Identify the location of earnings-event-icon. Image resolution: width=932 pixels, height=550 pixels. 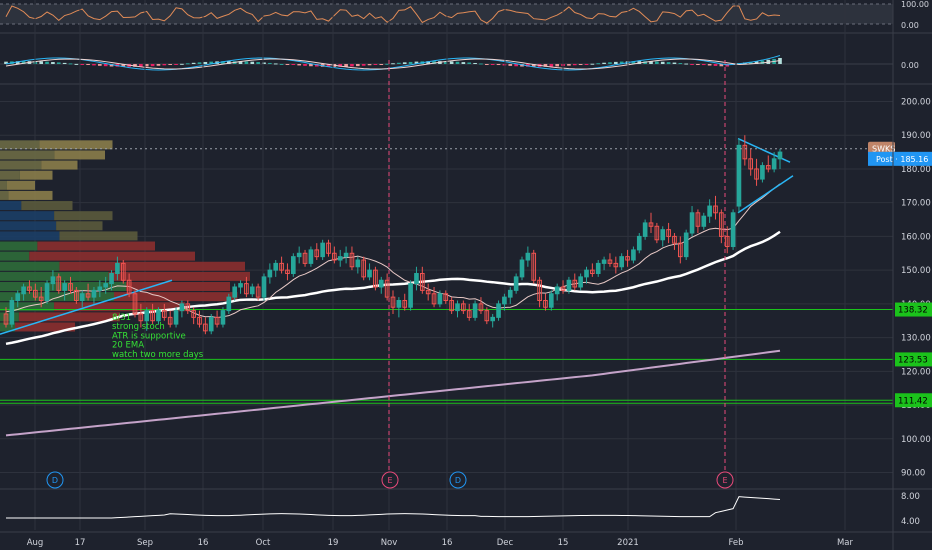
(725, 480).